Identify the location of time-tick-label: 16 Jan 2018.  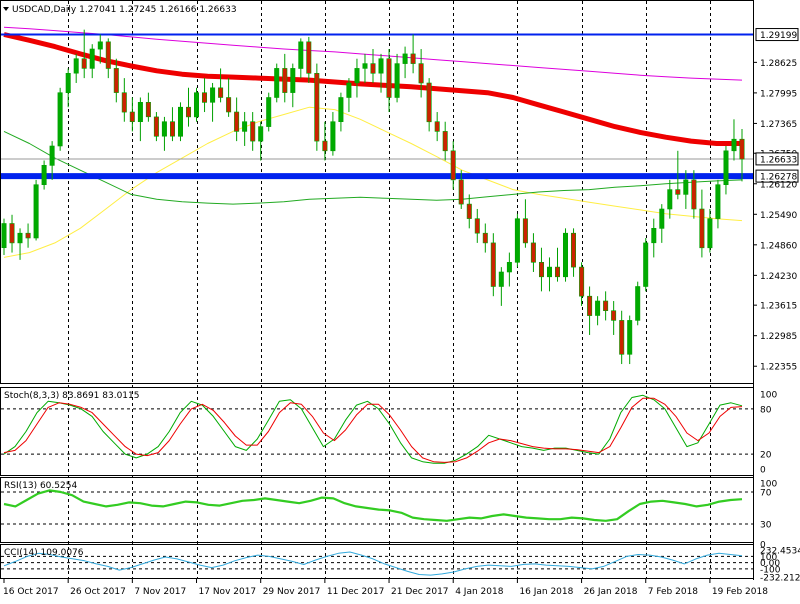
(546, 592).